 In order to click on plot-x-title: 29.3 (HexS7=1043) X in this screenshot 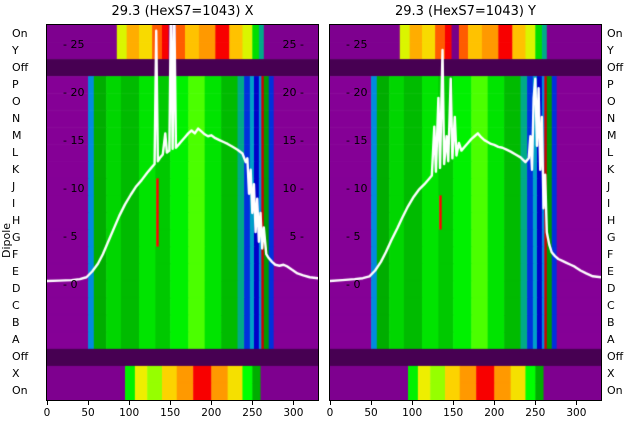, I will do `click(182, 11)`.